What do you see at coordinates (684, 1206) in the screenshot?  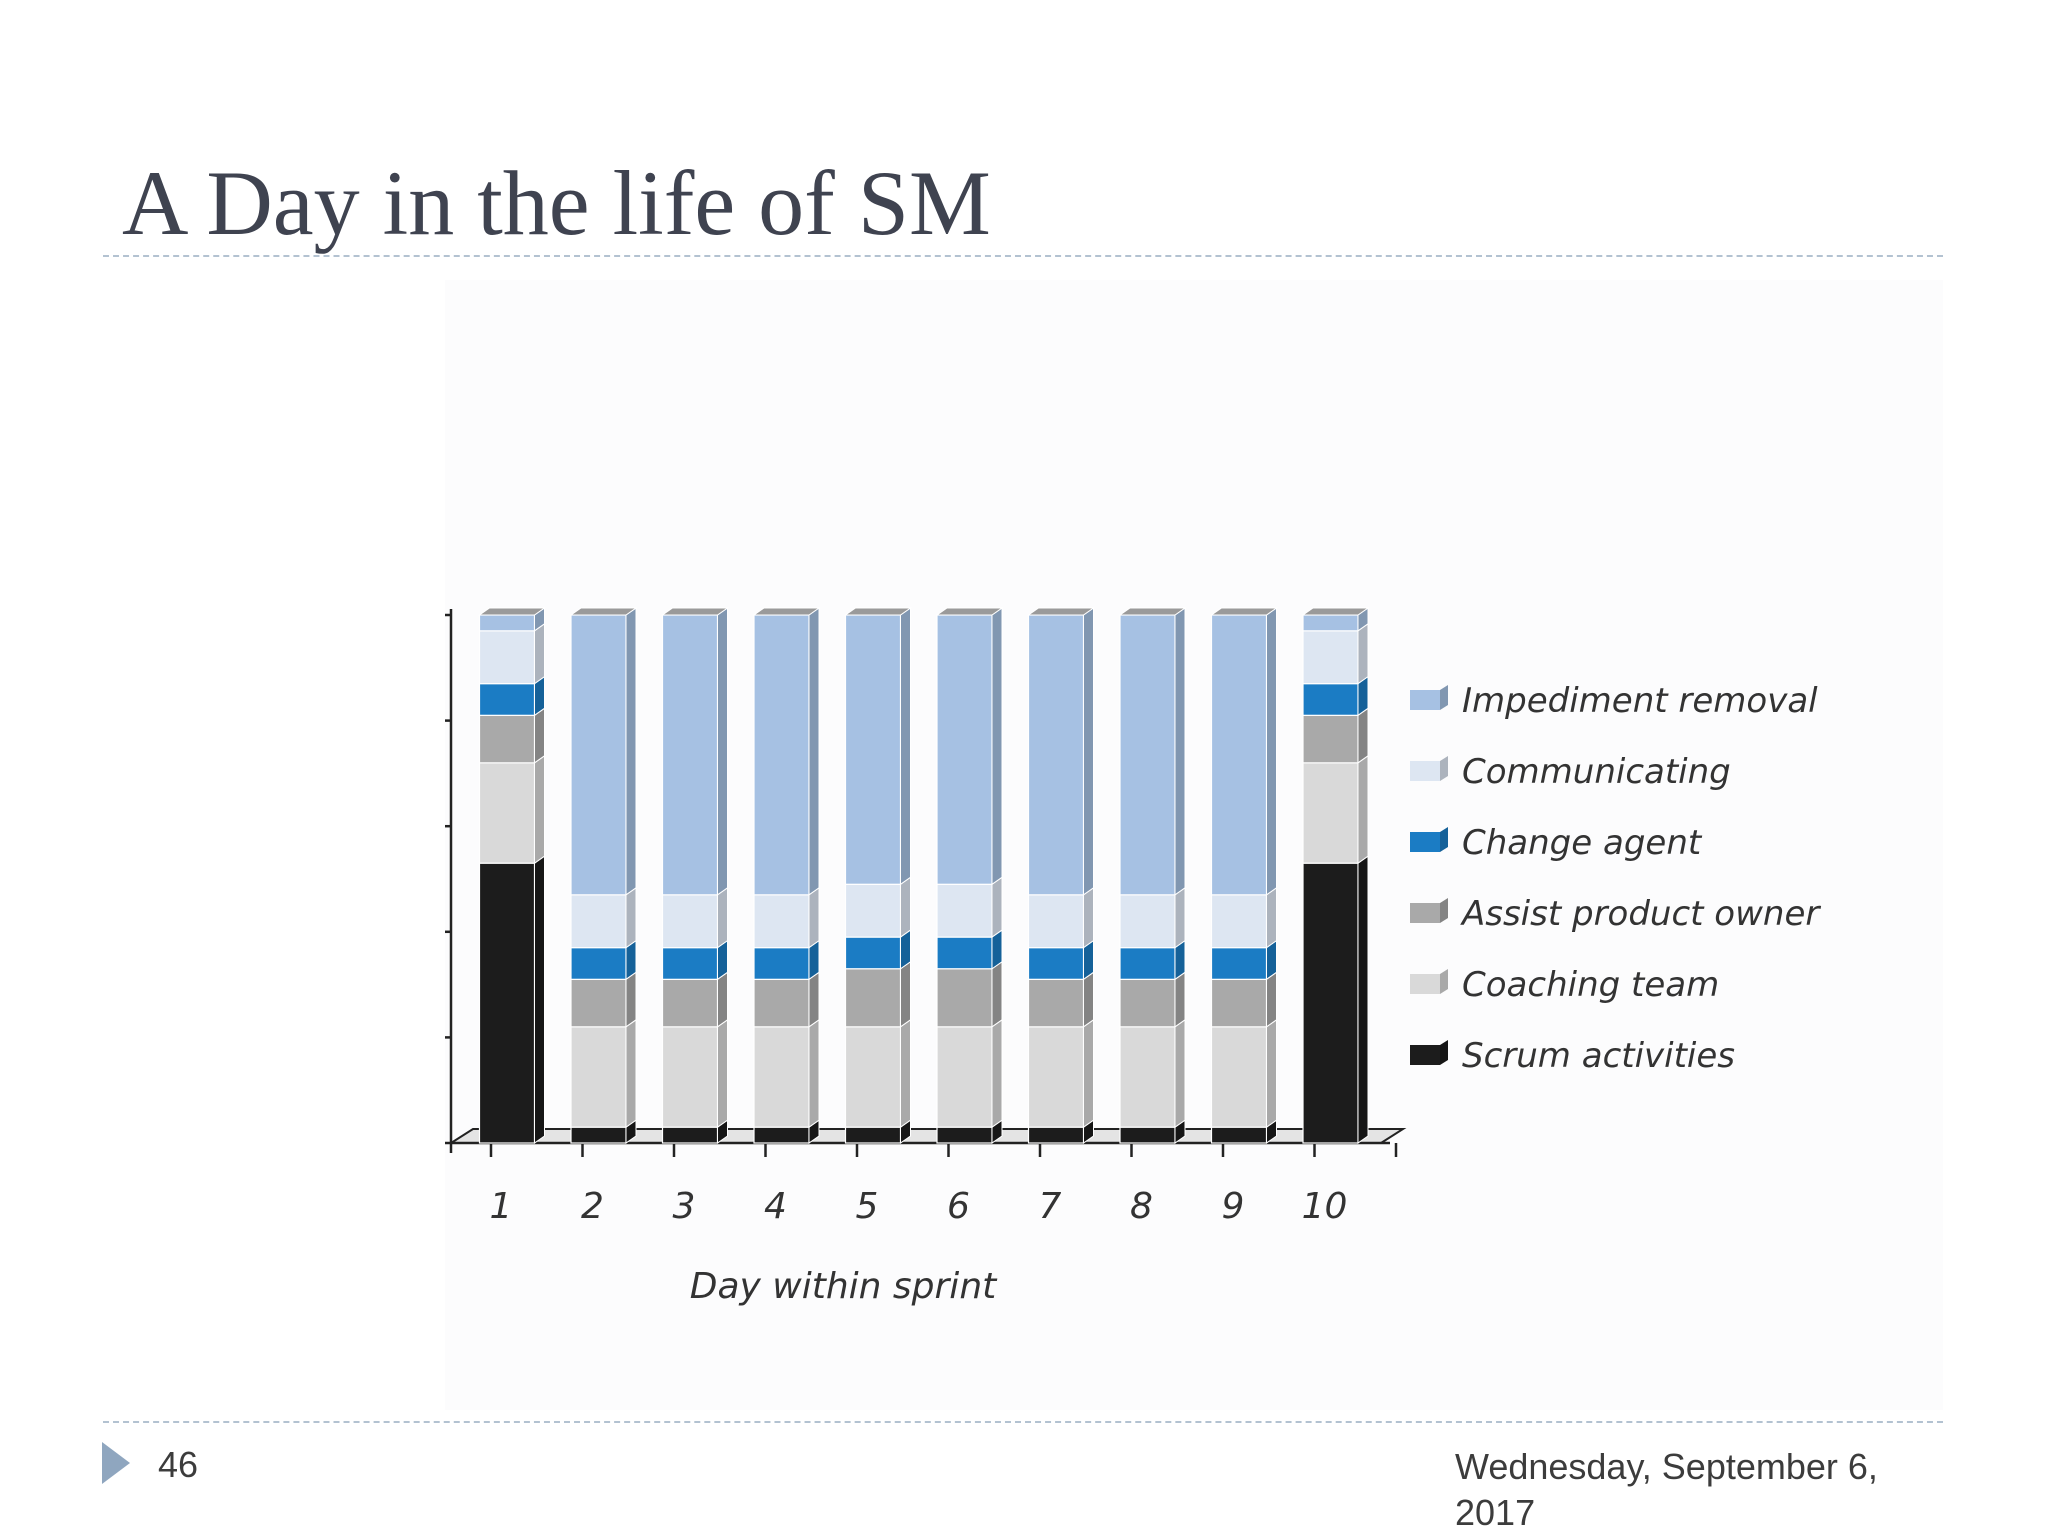 I see `x-tick-label: 3` at bounding box center [684, 1206].